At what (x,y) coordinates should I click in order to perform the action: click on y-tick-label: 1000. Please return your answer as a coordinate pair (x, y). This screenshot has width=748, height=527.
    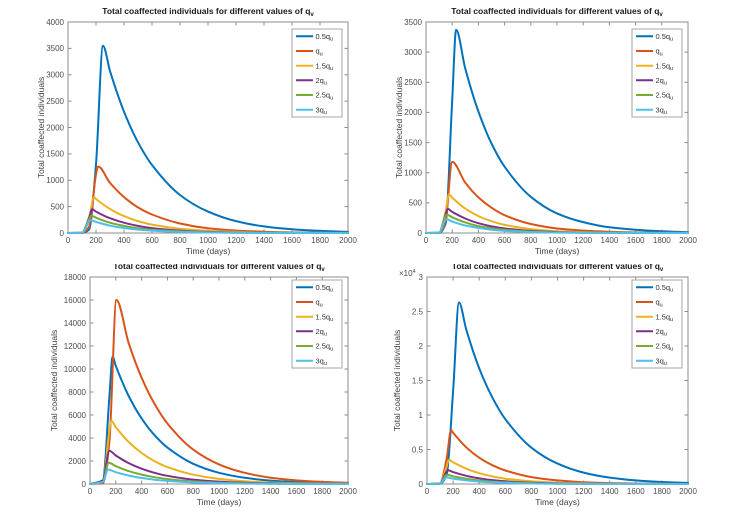
    Looking at the image, I should click on (55, 180).